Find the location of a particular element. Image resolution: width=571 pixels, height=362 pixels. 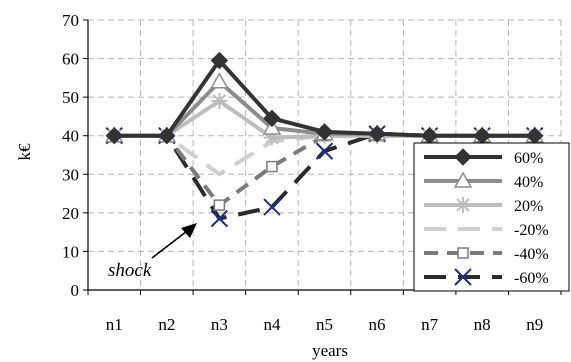

x-tick-label: n2 is located at coordinates (166, 324).